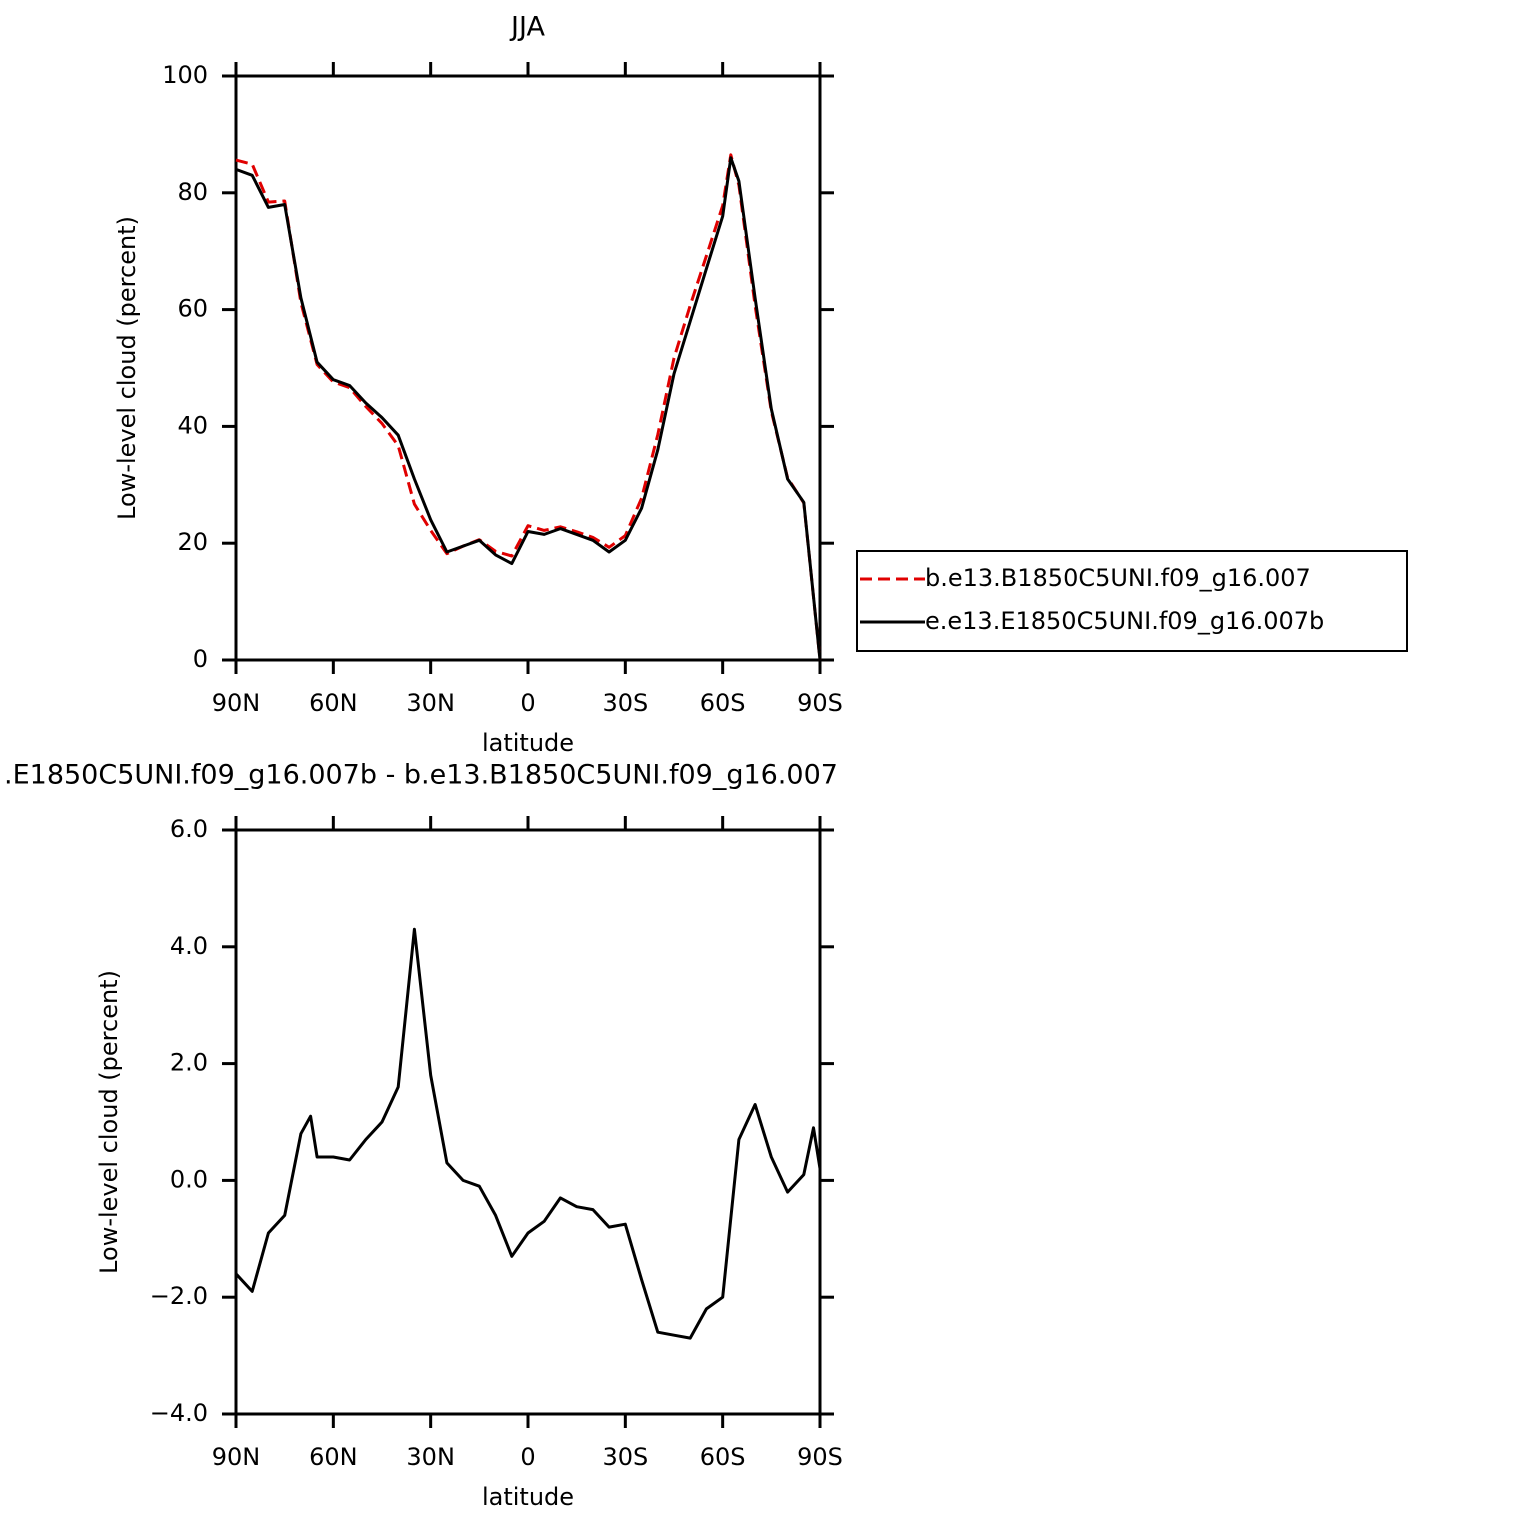  Describe the element at coordinates (1118, 578) in the screenshot. I see `legend-label: b.e13.B1850C5UNI.f09_g16.007` at that location.